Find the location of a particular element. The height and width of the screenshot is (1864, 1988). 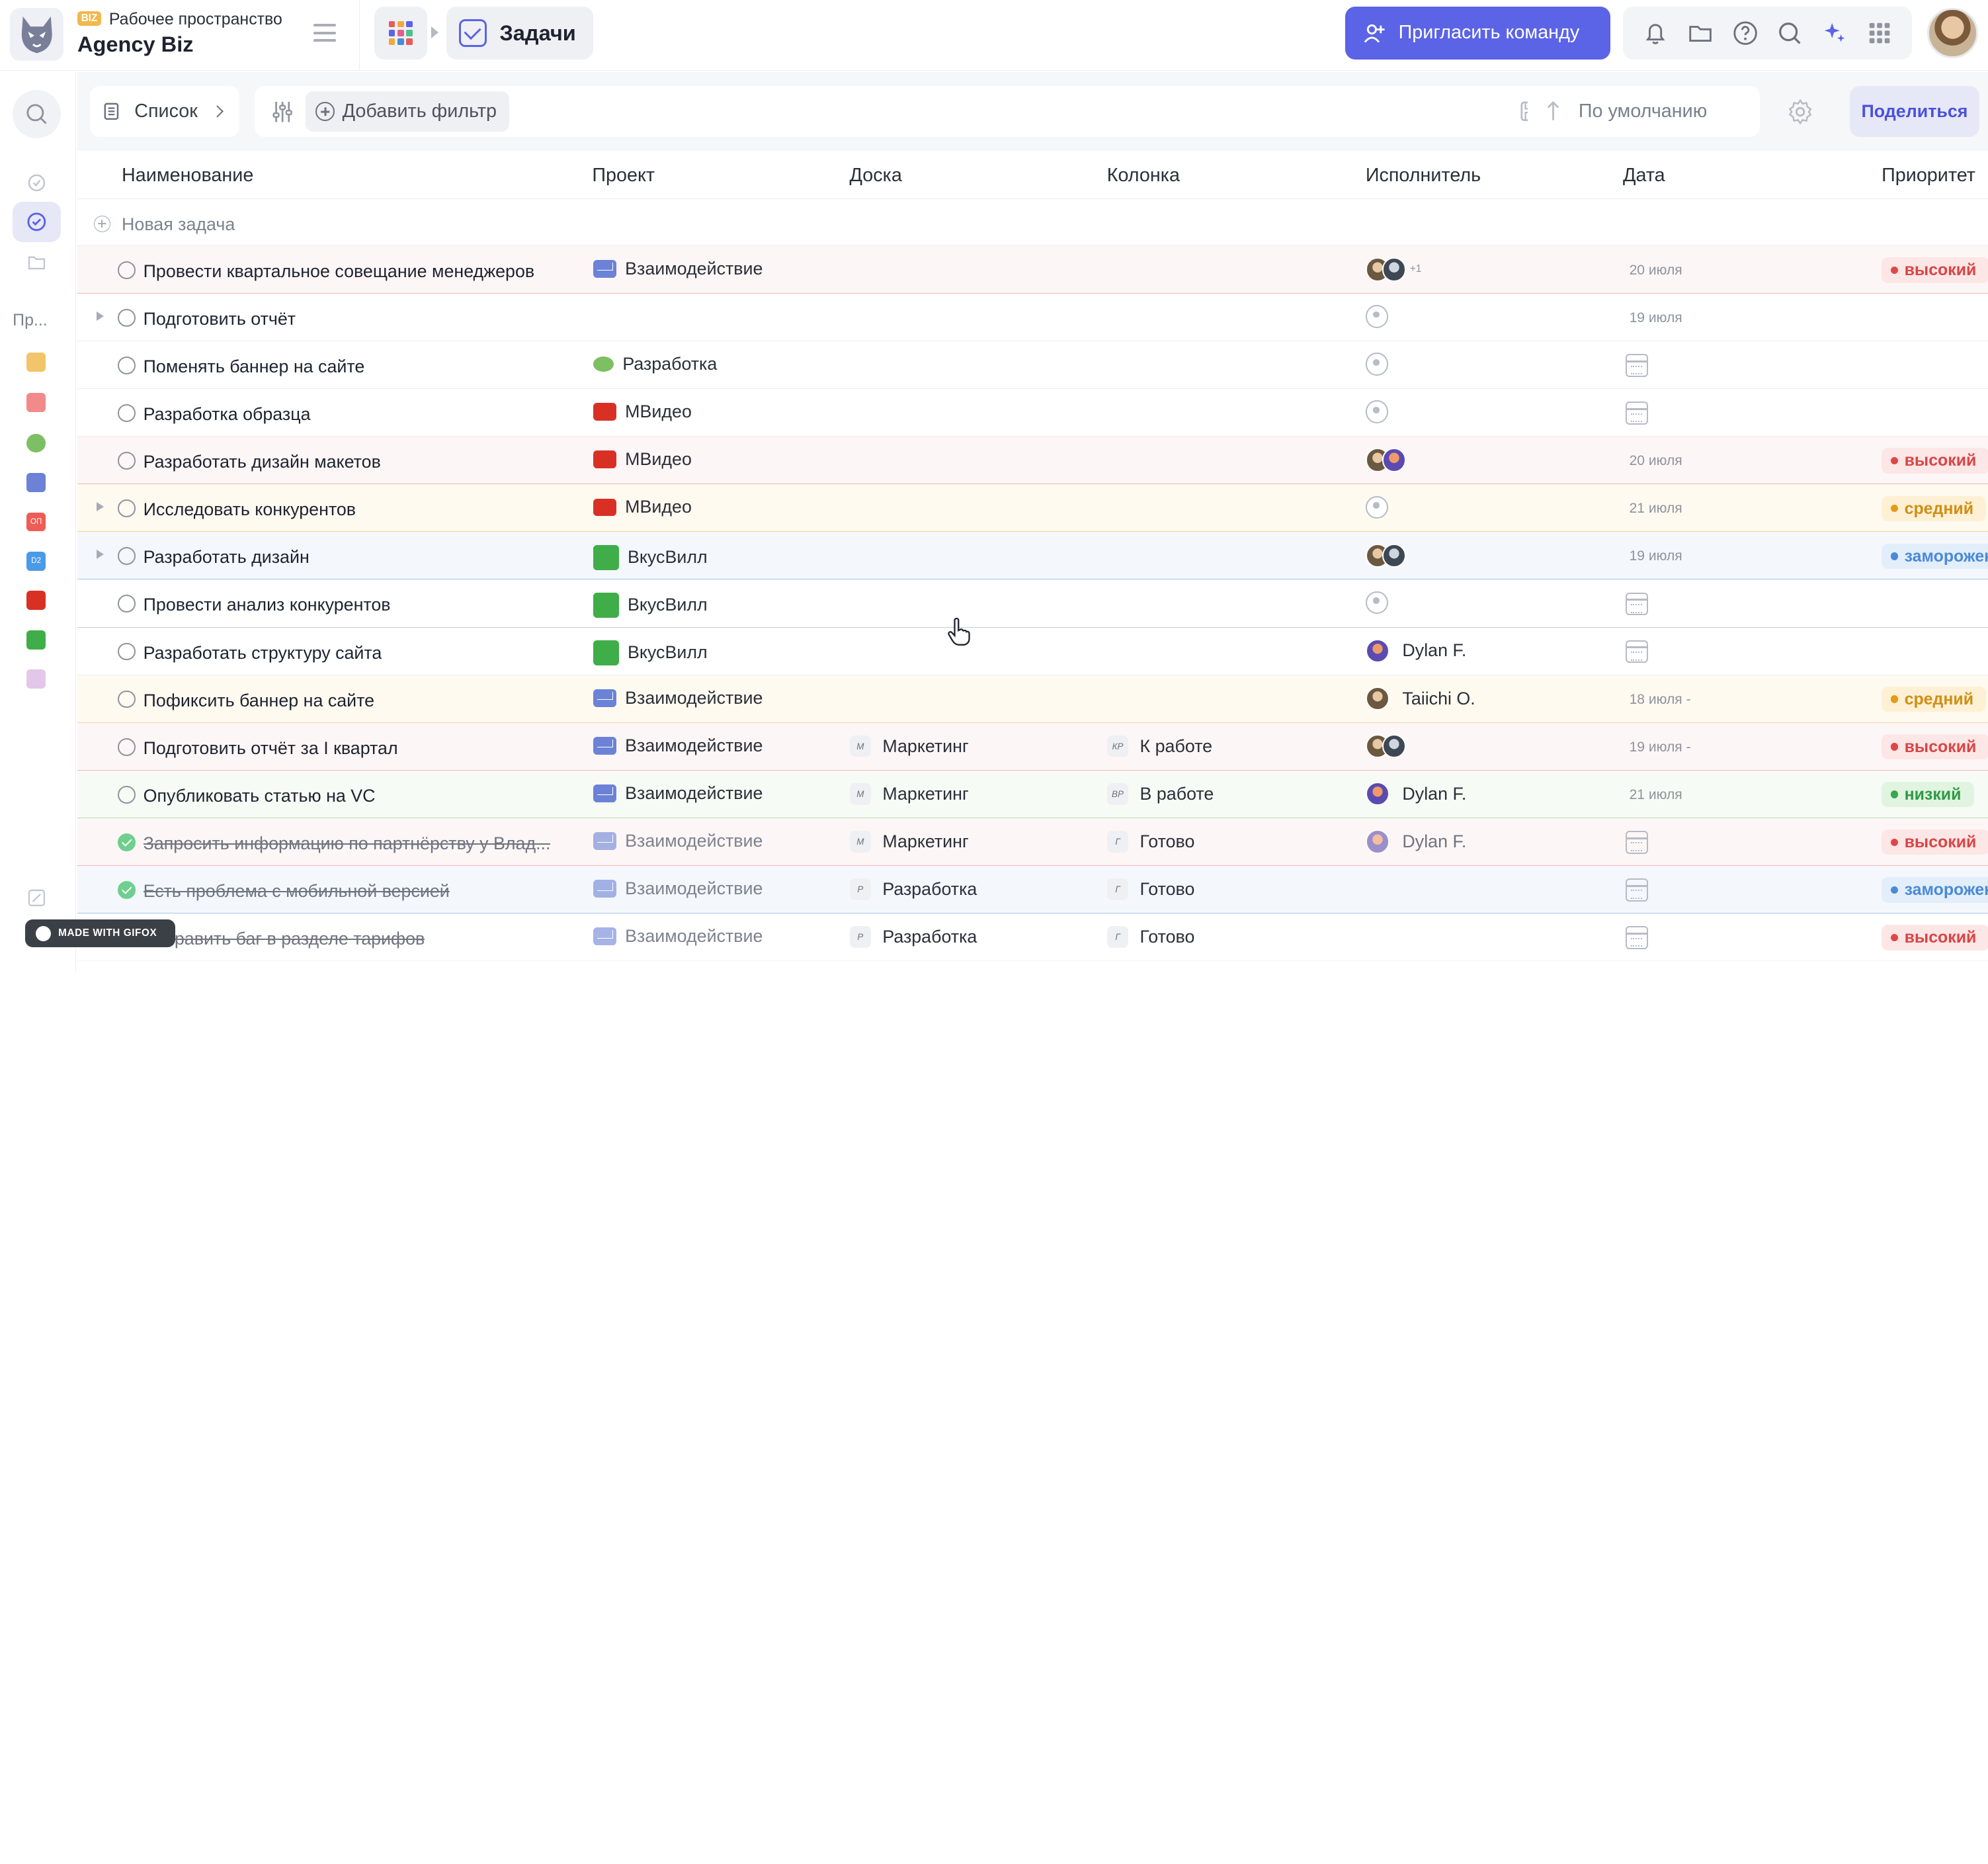

task-date: 19 июля is located at coordinates (1655, 317).